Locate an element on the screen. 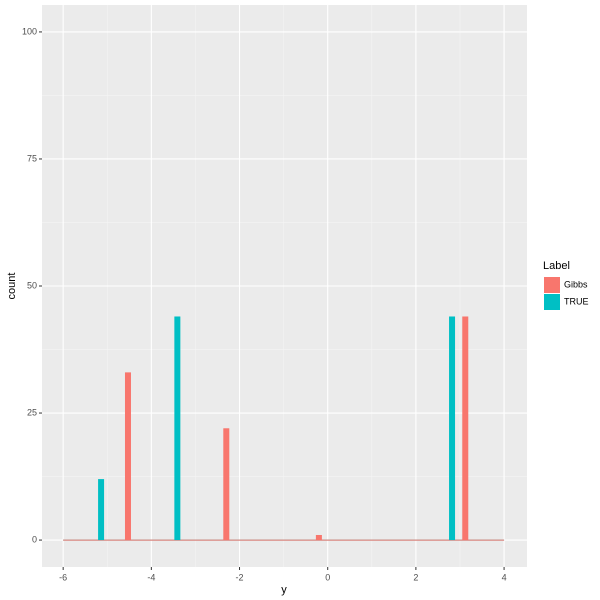  y-tick-label: 75 is located at coordinates (32, 158).